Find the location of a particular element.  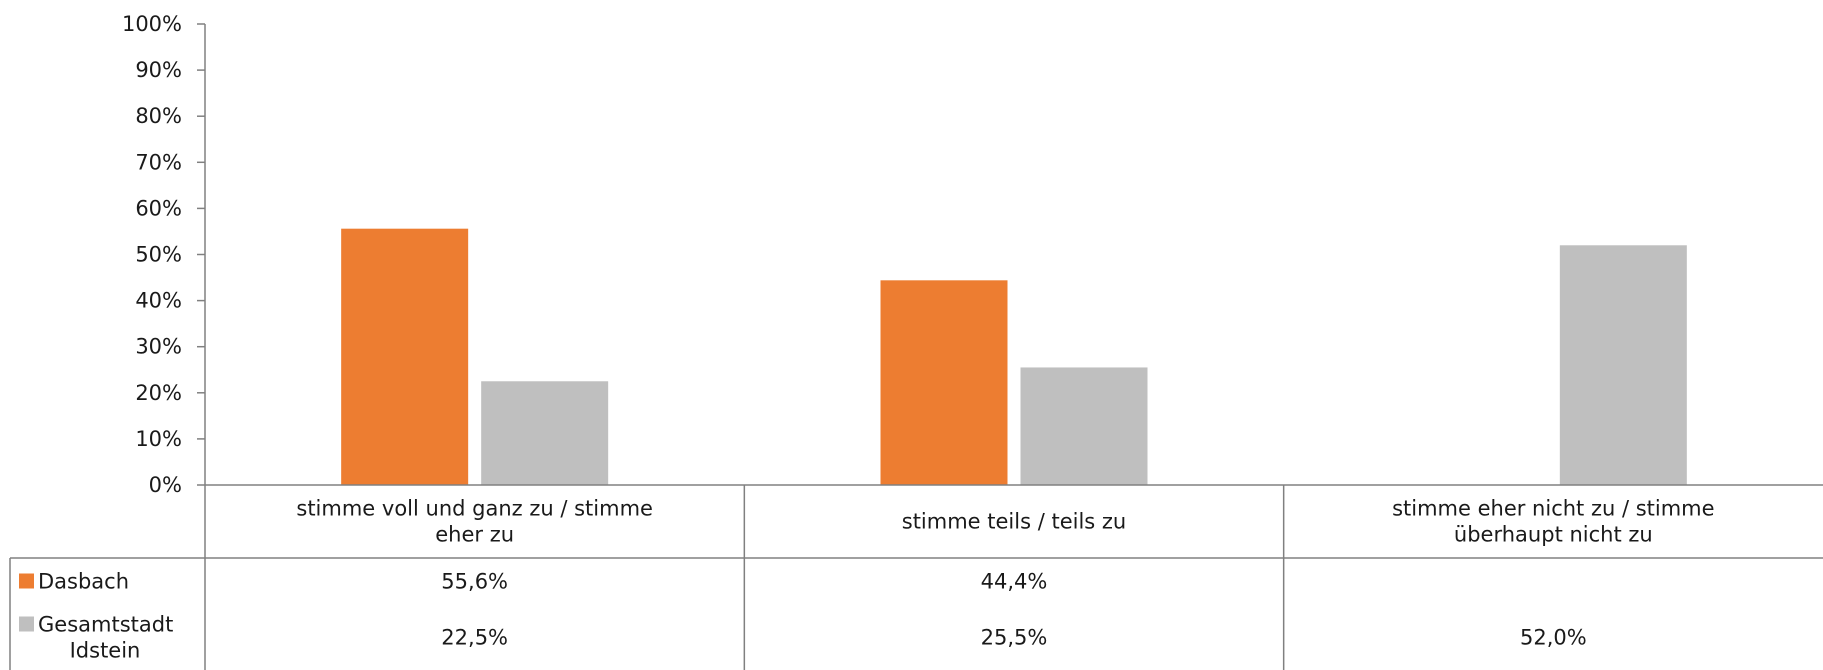

y-tick-label: 70% is located at coordinates (158, 162).